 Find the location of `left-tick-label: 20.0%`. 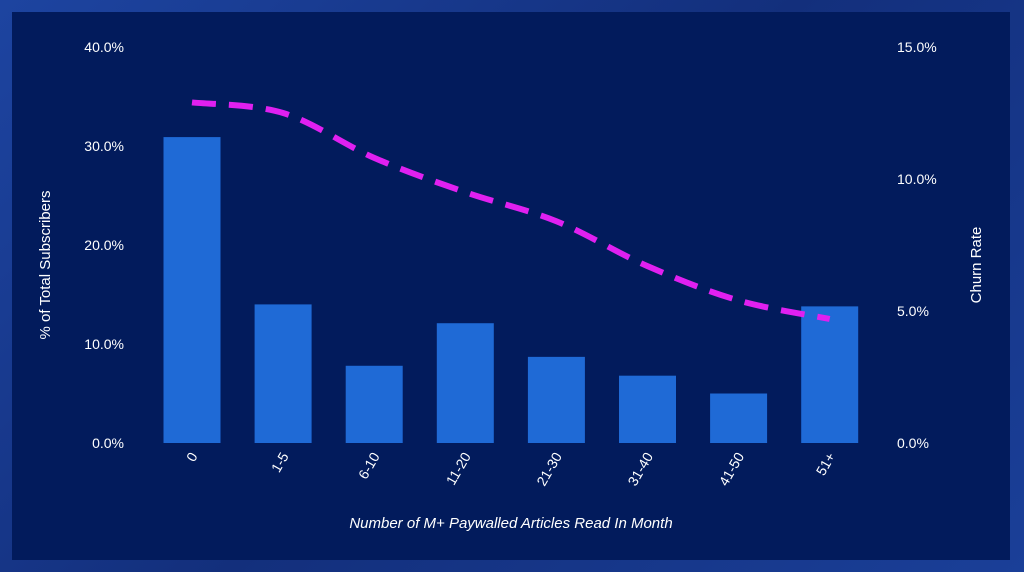

left-tick-label: 20.0% is located at coordinates (104, 245).